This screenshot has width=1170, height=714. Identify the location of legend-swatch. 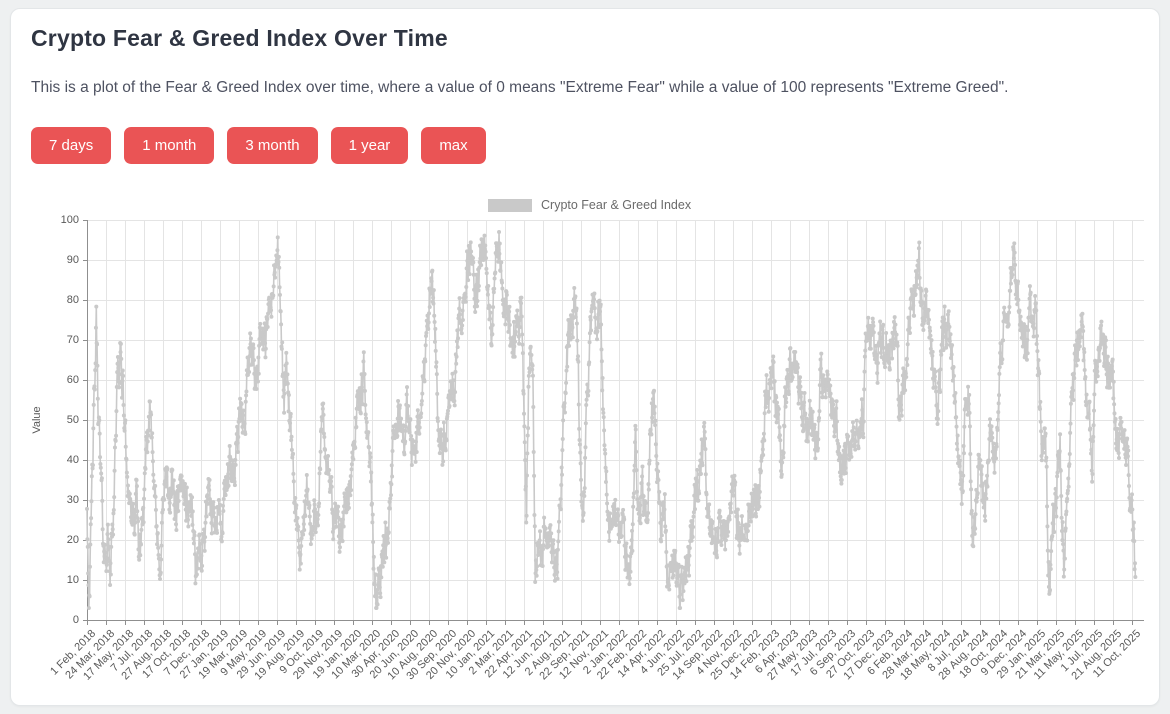
(510, 205).